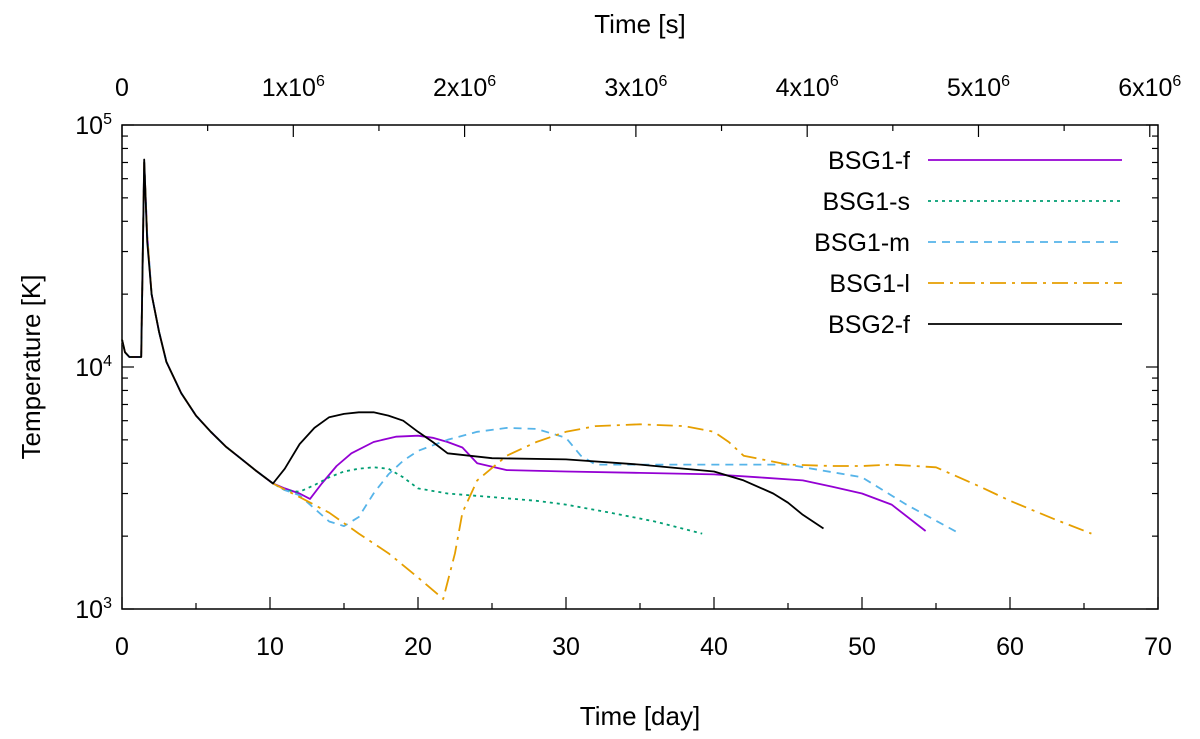 This screenshot has height=739, width=1200. Describe the element at coordinates (639, 24) in the screenshot. I see `x2-axis-title: Time [s]` at that location.